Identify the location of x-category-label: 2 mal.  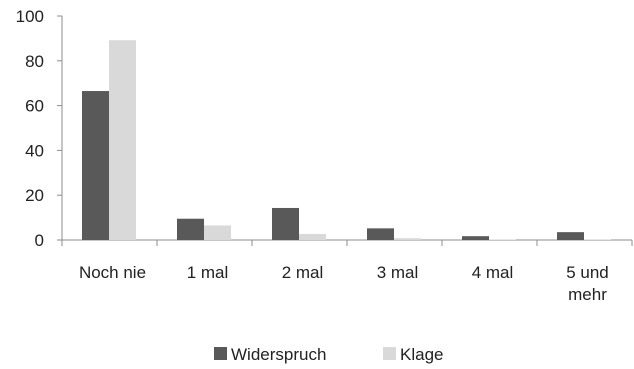
(303, 272).